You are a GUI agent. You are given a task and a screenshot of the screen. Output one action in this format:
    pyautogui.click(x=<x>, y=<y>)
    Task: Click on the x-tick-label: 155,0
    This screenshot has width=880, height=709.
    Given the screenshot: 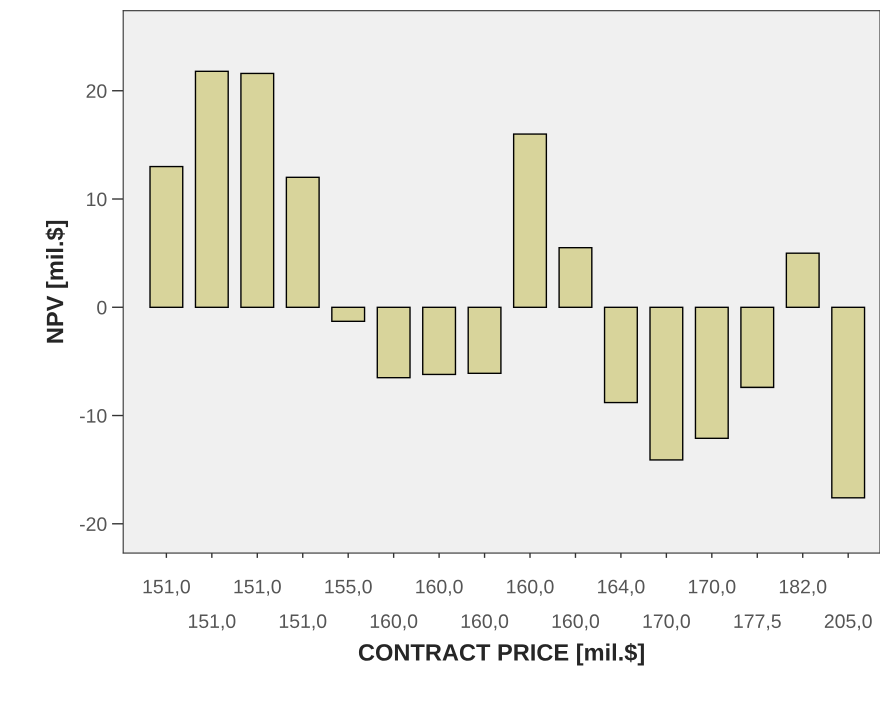 What is the action you would take?
    pyautogui.click(x=348, y=588)
    